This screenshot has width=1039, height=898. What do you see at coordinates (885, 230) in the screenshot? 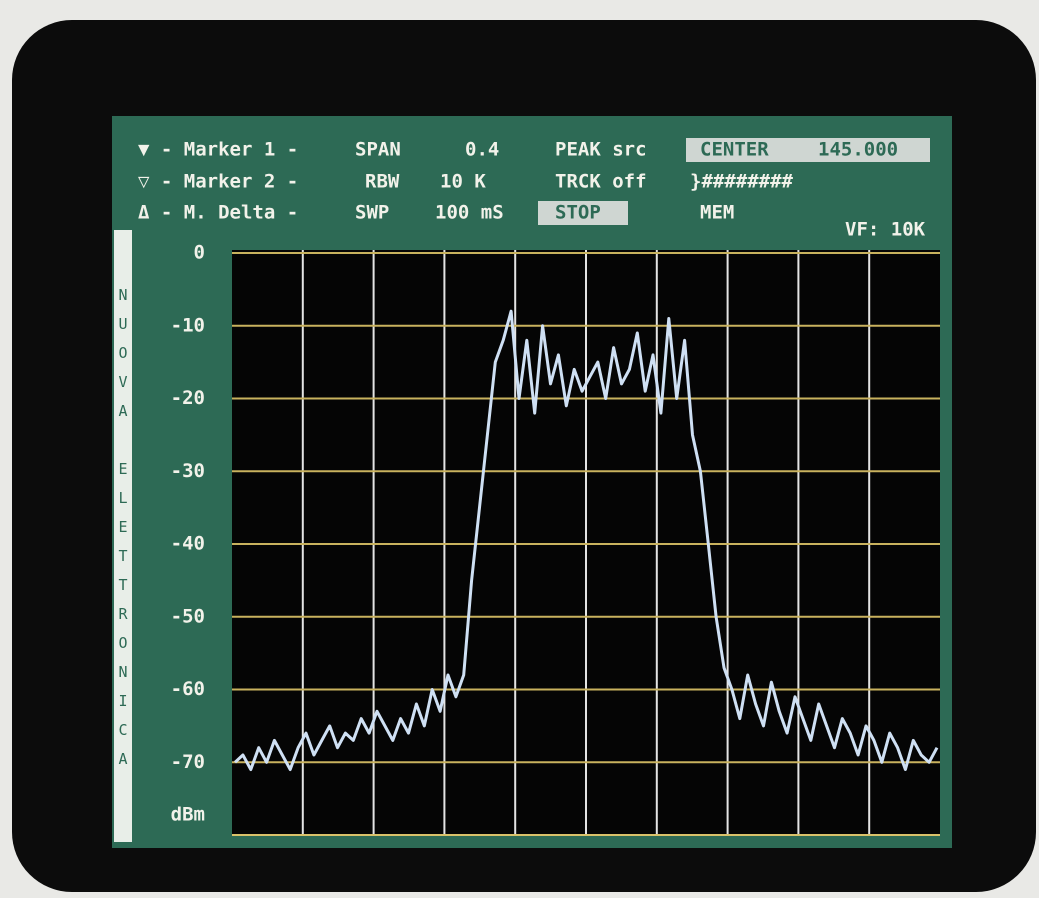
I see `vf-label: VF: 10K` at bounding box center [885, 230].